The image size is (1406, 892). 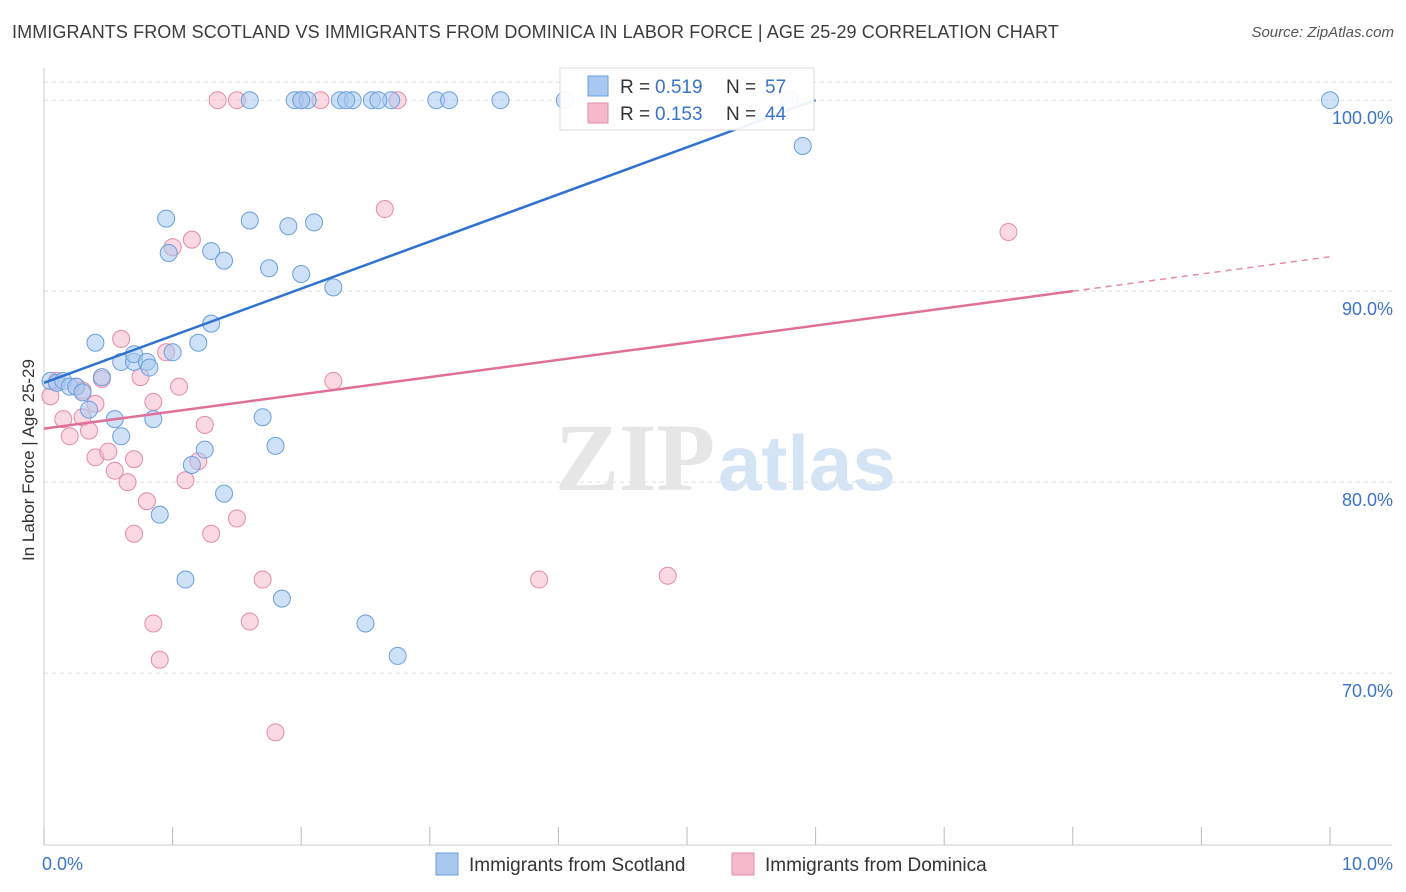 What do you see at coordinates (775, 87) in the screenshot?
I see `legend-n-value: 57` at bounding box center [775, 87].